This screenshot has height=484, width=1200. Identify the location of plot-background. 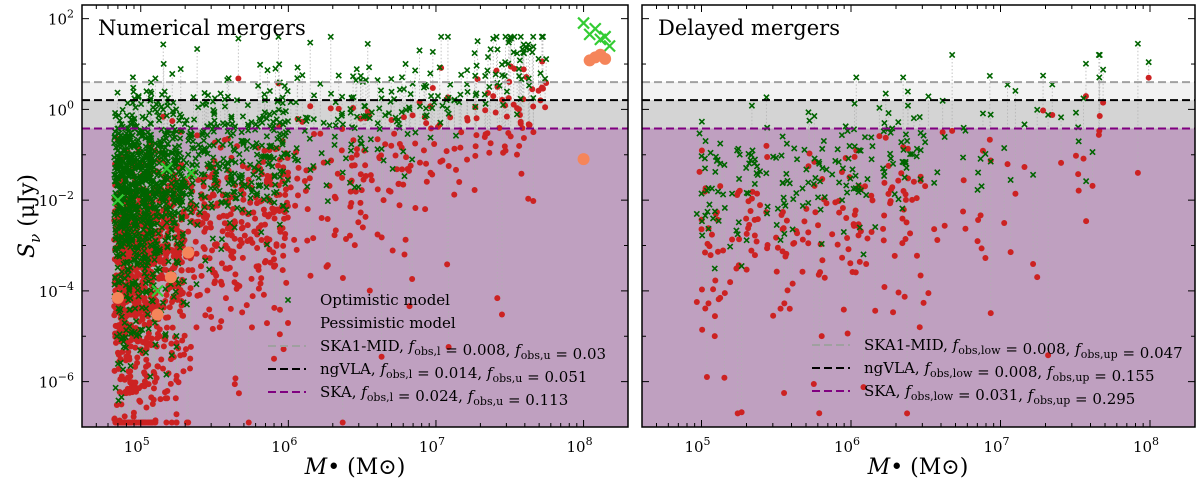
(355, 44).